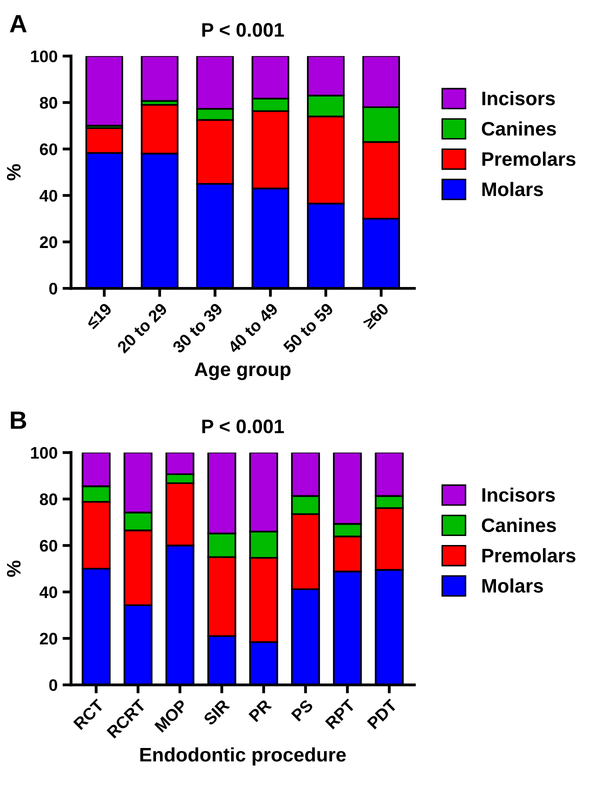  What do you see at coordinates (242, 371) in the screenshot?
I see `x-axis-title: Age group` at bounding box center [242, 371].